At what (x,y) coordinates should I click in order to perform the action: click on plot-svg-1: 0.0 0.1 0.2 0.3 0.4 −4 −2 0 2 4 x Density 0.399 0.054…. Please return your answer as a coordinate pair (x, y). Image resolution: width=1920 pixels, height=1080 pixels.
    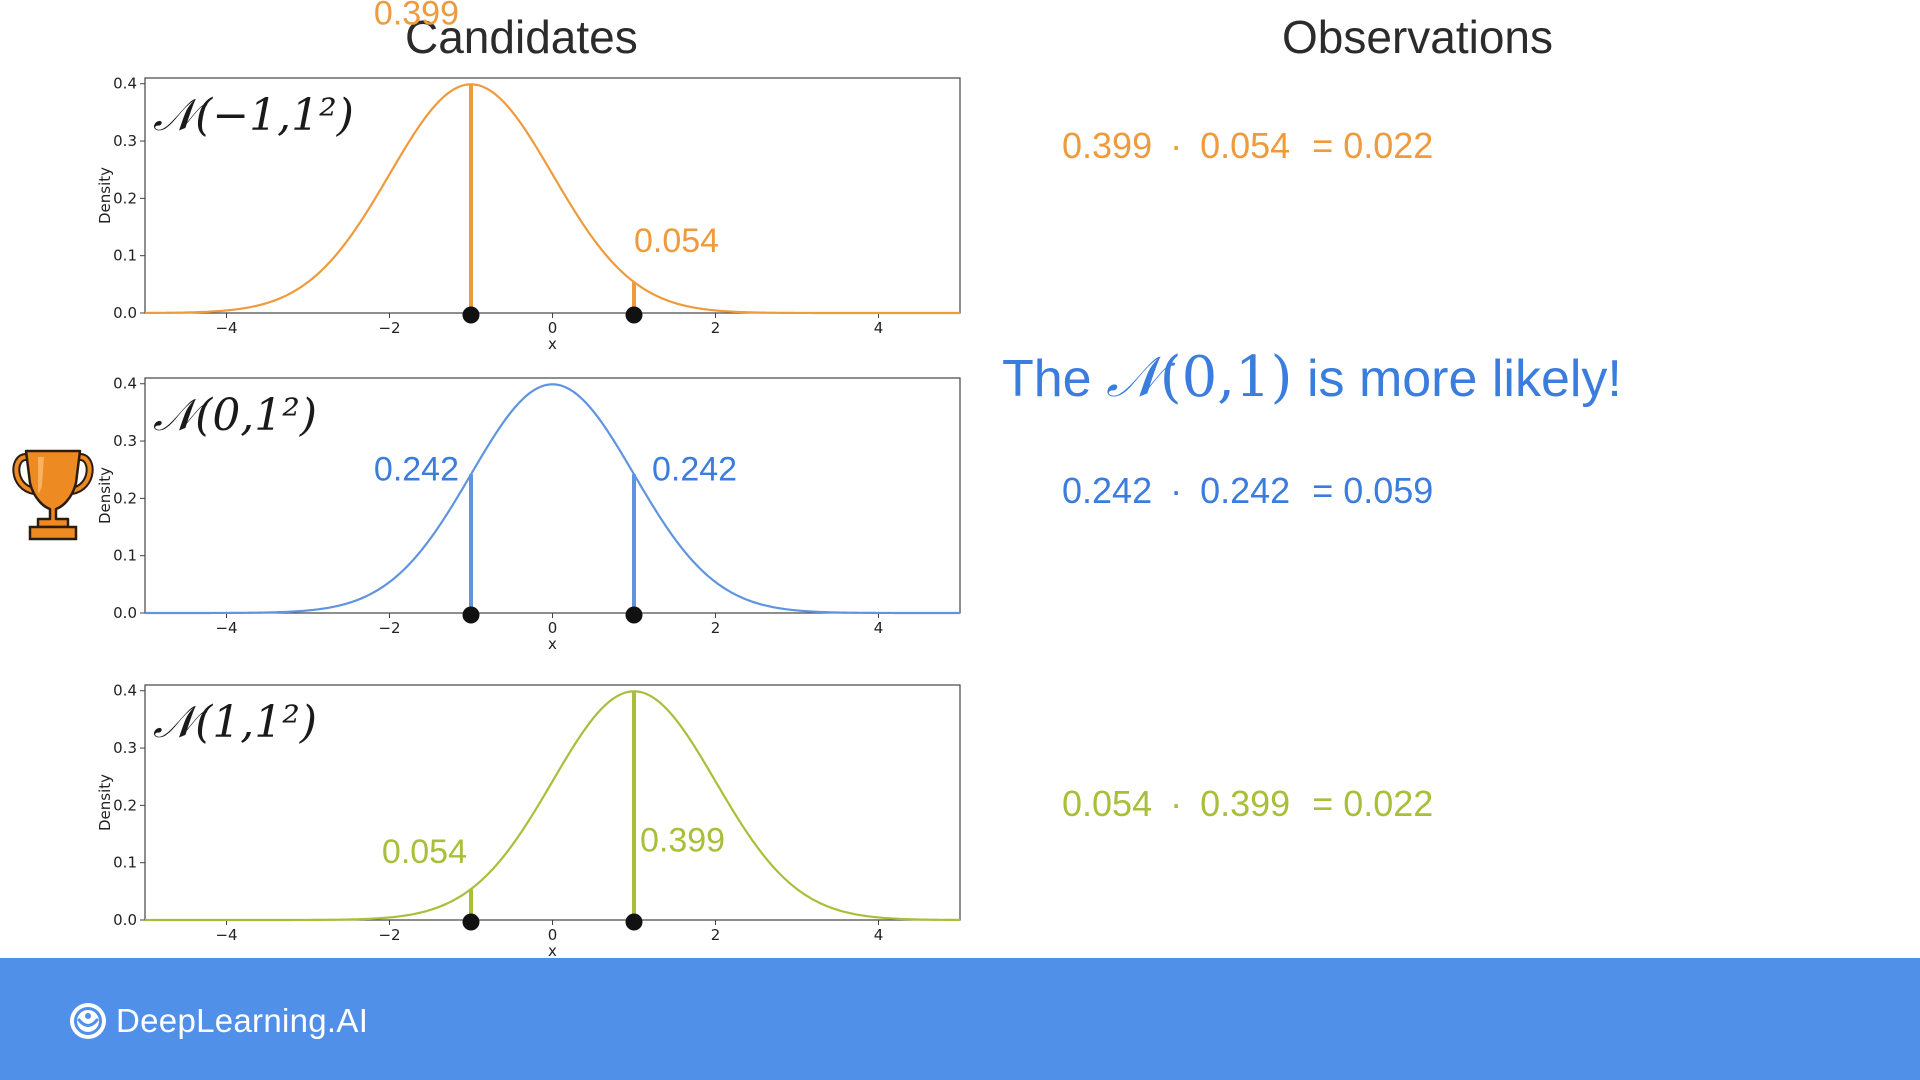
    Looking at the image, I should click on (528, 176).